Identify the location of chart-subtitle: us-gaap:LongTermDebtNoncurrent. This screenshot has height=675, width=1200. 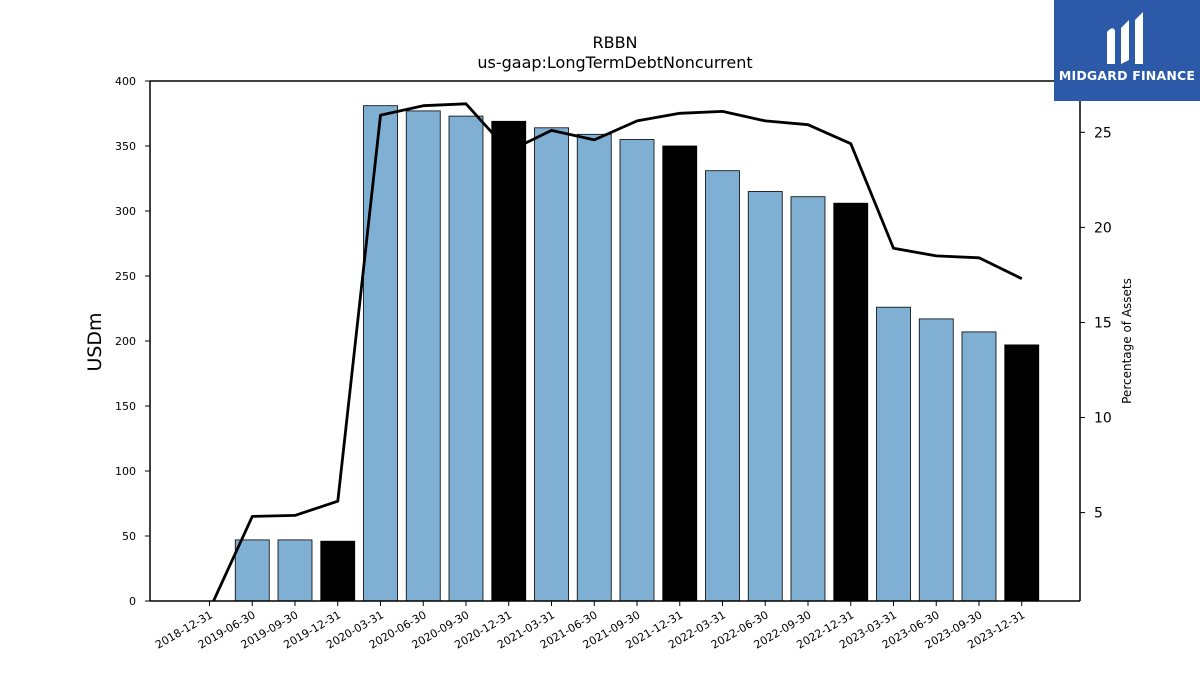
(614, 62).